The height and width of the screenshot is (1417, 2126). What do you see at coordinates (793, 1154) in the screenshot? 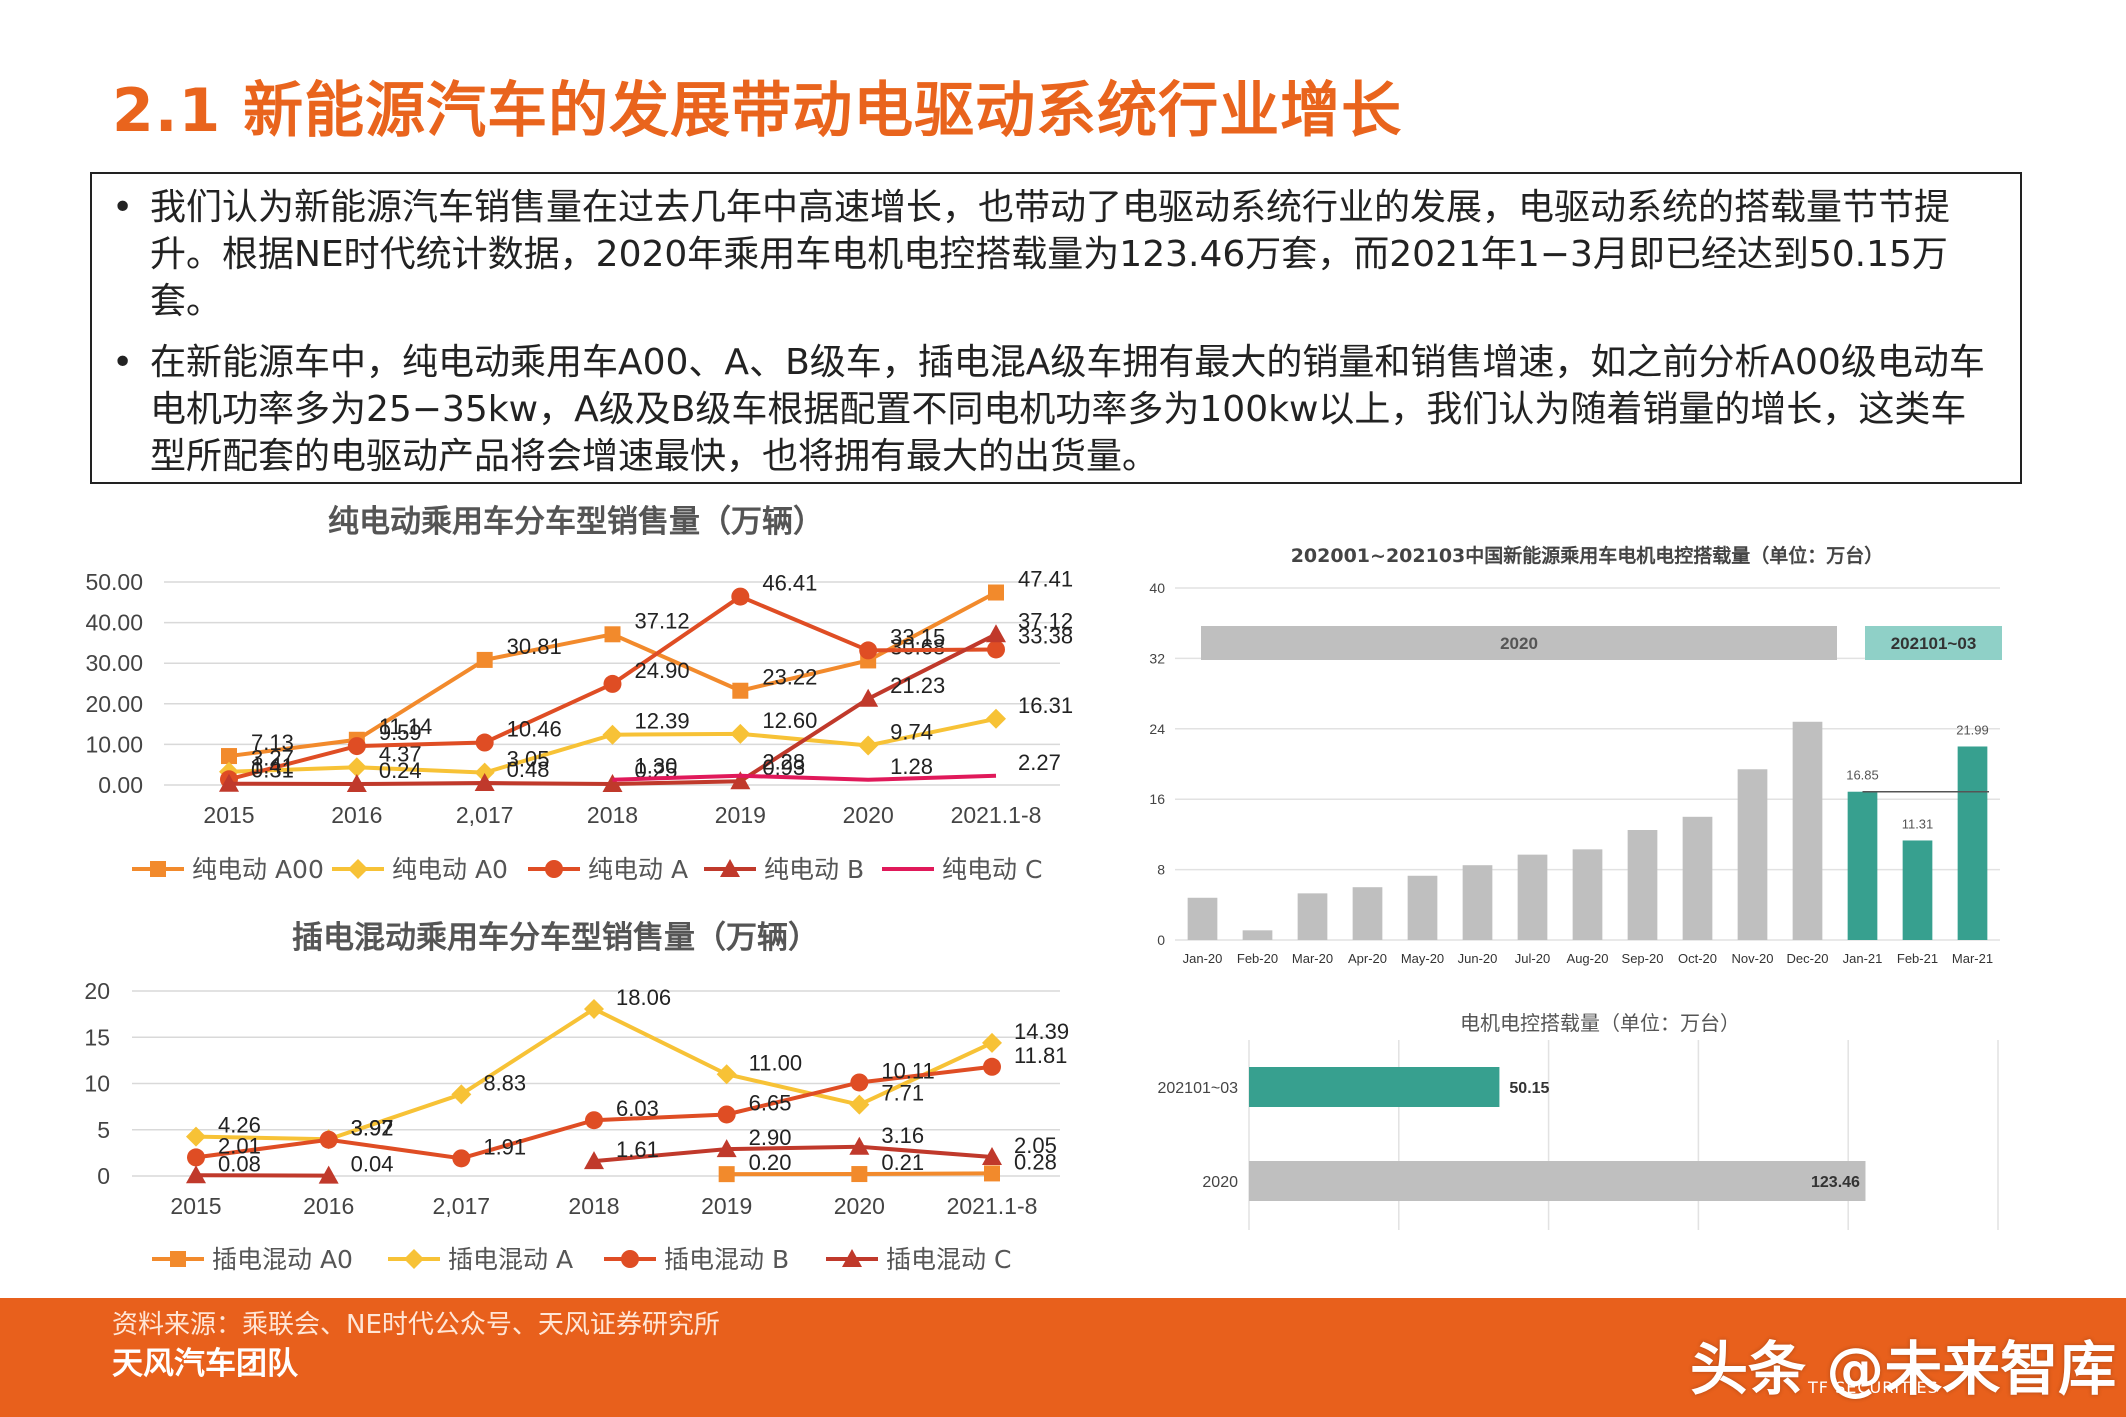
I see `series-line` at bounding box center [793, 1154].